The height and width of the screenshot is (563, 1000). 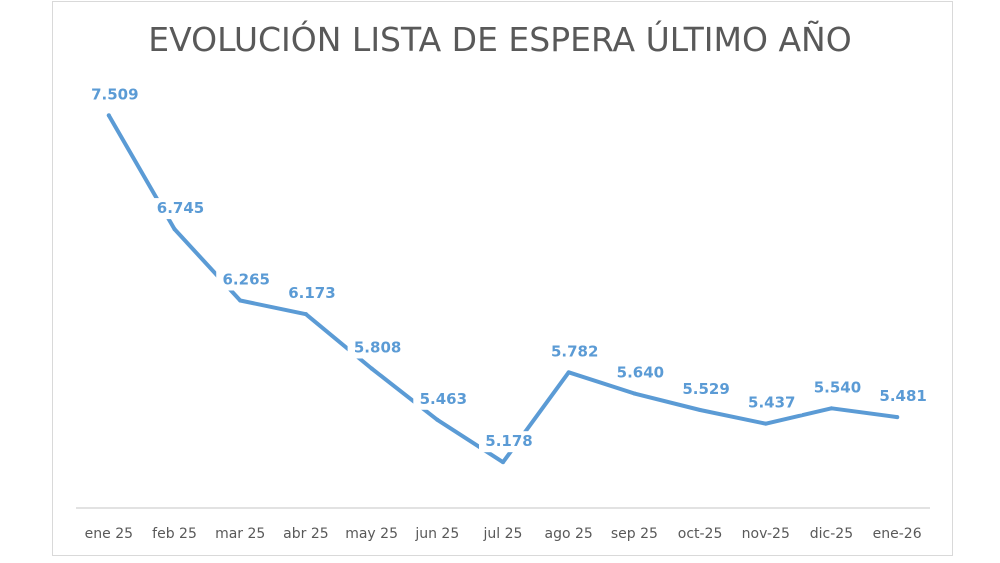 I want to click on data-label: 6.173, so click(x=311, y=293).